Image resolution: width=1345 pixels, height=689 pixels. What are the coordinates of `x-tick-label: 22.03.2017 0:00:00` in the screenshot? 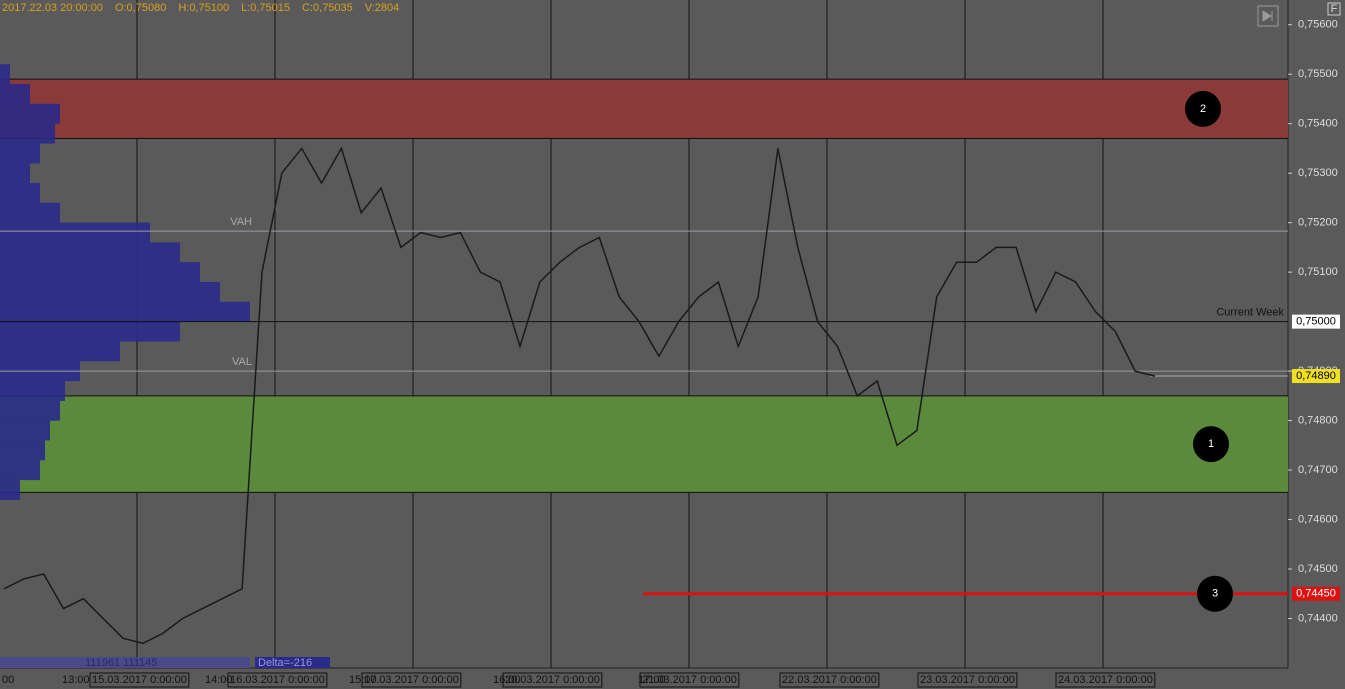 It's located at (829, 680).